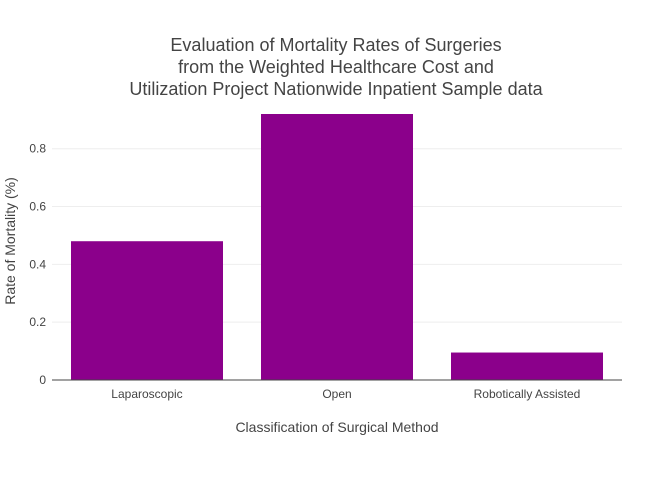 The image size is (672, 480). I want to click on x-tick-label: Robotically Assisted, so click(527, 394).